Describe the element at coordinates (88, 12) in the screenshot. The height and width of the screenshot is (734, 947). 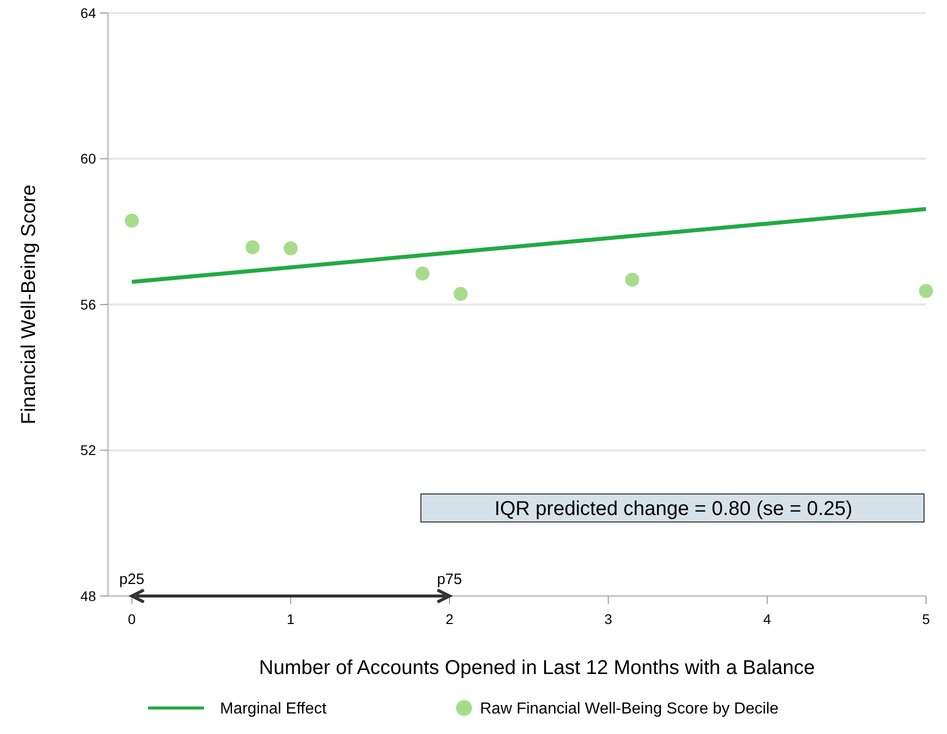
I see `y-tick-label: 64` at that location.